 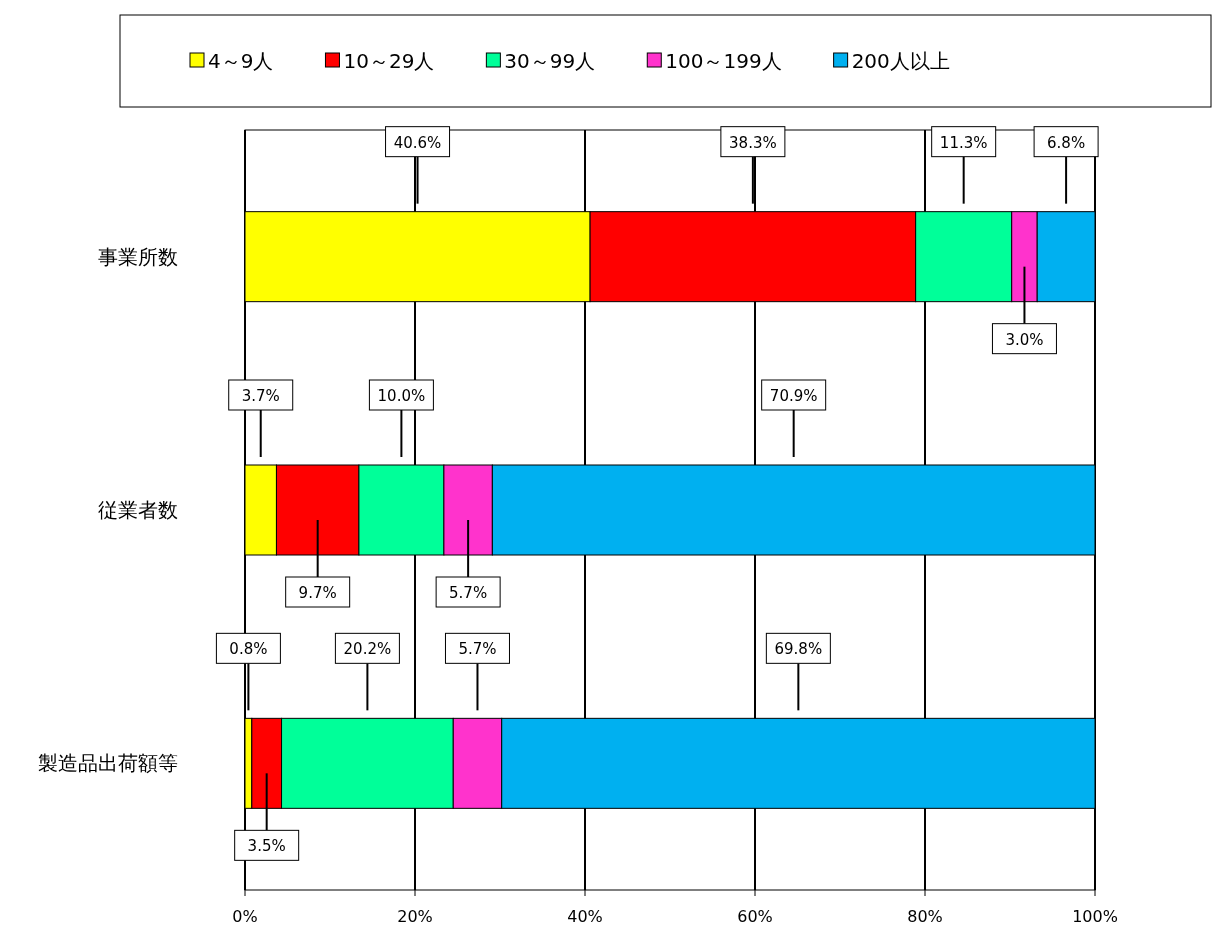 I want to click on legend-label: 200人以上, so click(x=900, y=61).